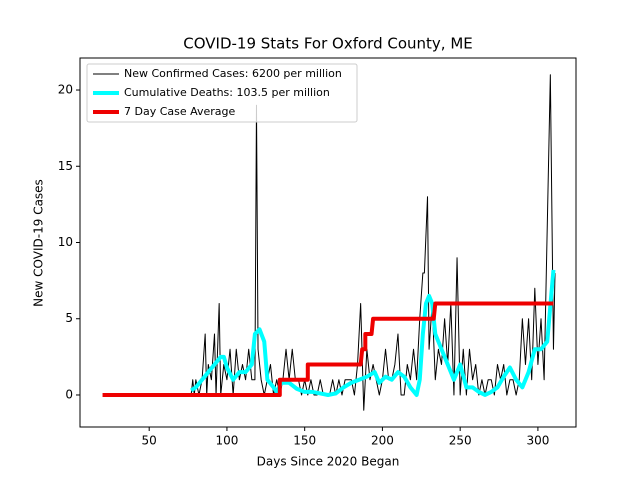 This screenshot has width=640, height=480. I want to click on chart-title: COVID-19 Stats For Oxford County, ME, so click(328, 44).